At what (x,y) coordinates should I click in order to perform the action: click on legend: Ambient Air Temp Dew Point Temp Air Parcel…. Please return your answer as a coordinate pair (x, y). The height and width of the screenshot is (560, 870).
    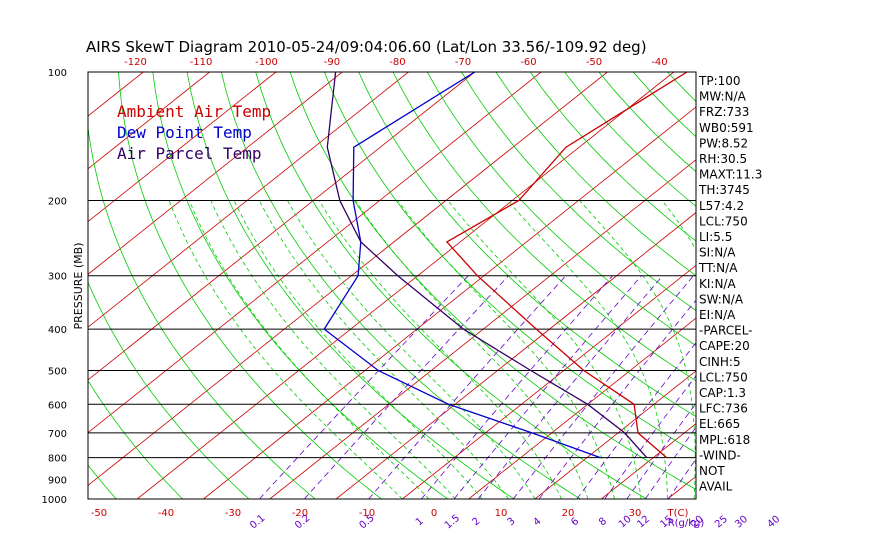
    Looking at the image, I should click on (194, 132).